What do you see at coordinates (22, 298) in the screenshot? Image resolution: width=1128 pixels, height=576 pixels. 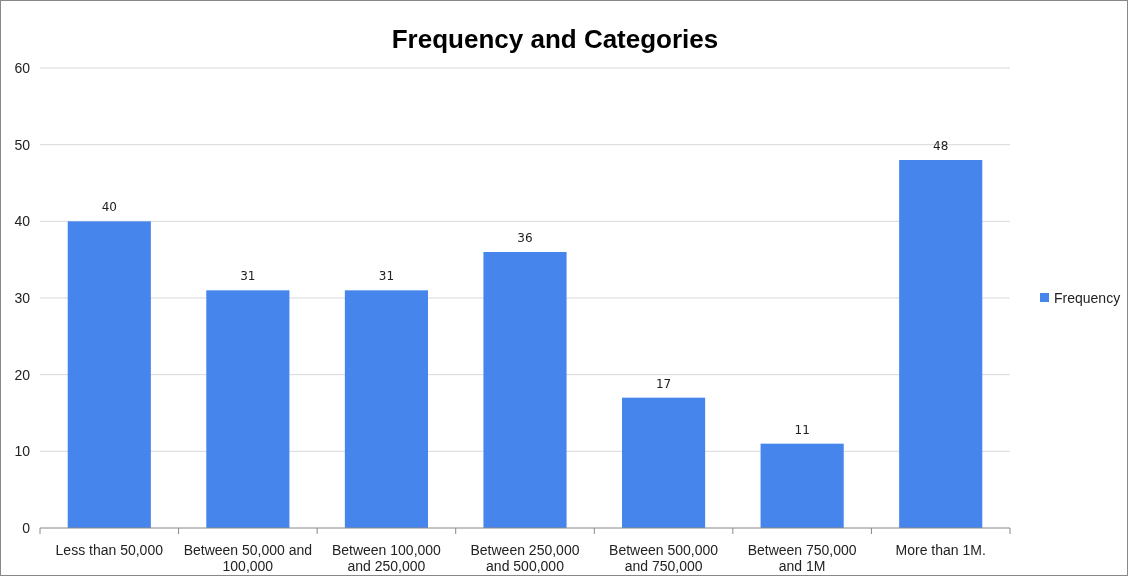 I see `y-tick-label: 30` at bounding box center [22, 298].